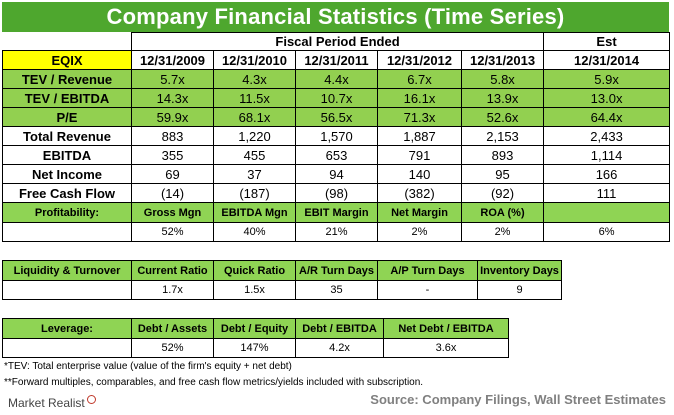 This screenshot has height=415, width=674. Describe the element at coordinates (172, 79) in the screenshot. I see `table-cell: 5.7x` at that location.